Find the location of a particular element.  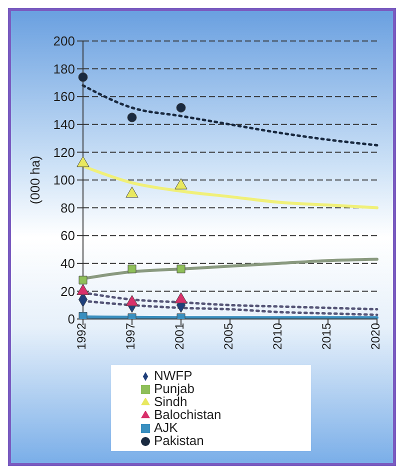

x-tick-label: 2001 is located at coordinates (179, 336).